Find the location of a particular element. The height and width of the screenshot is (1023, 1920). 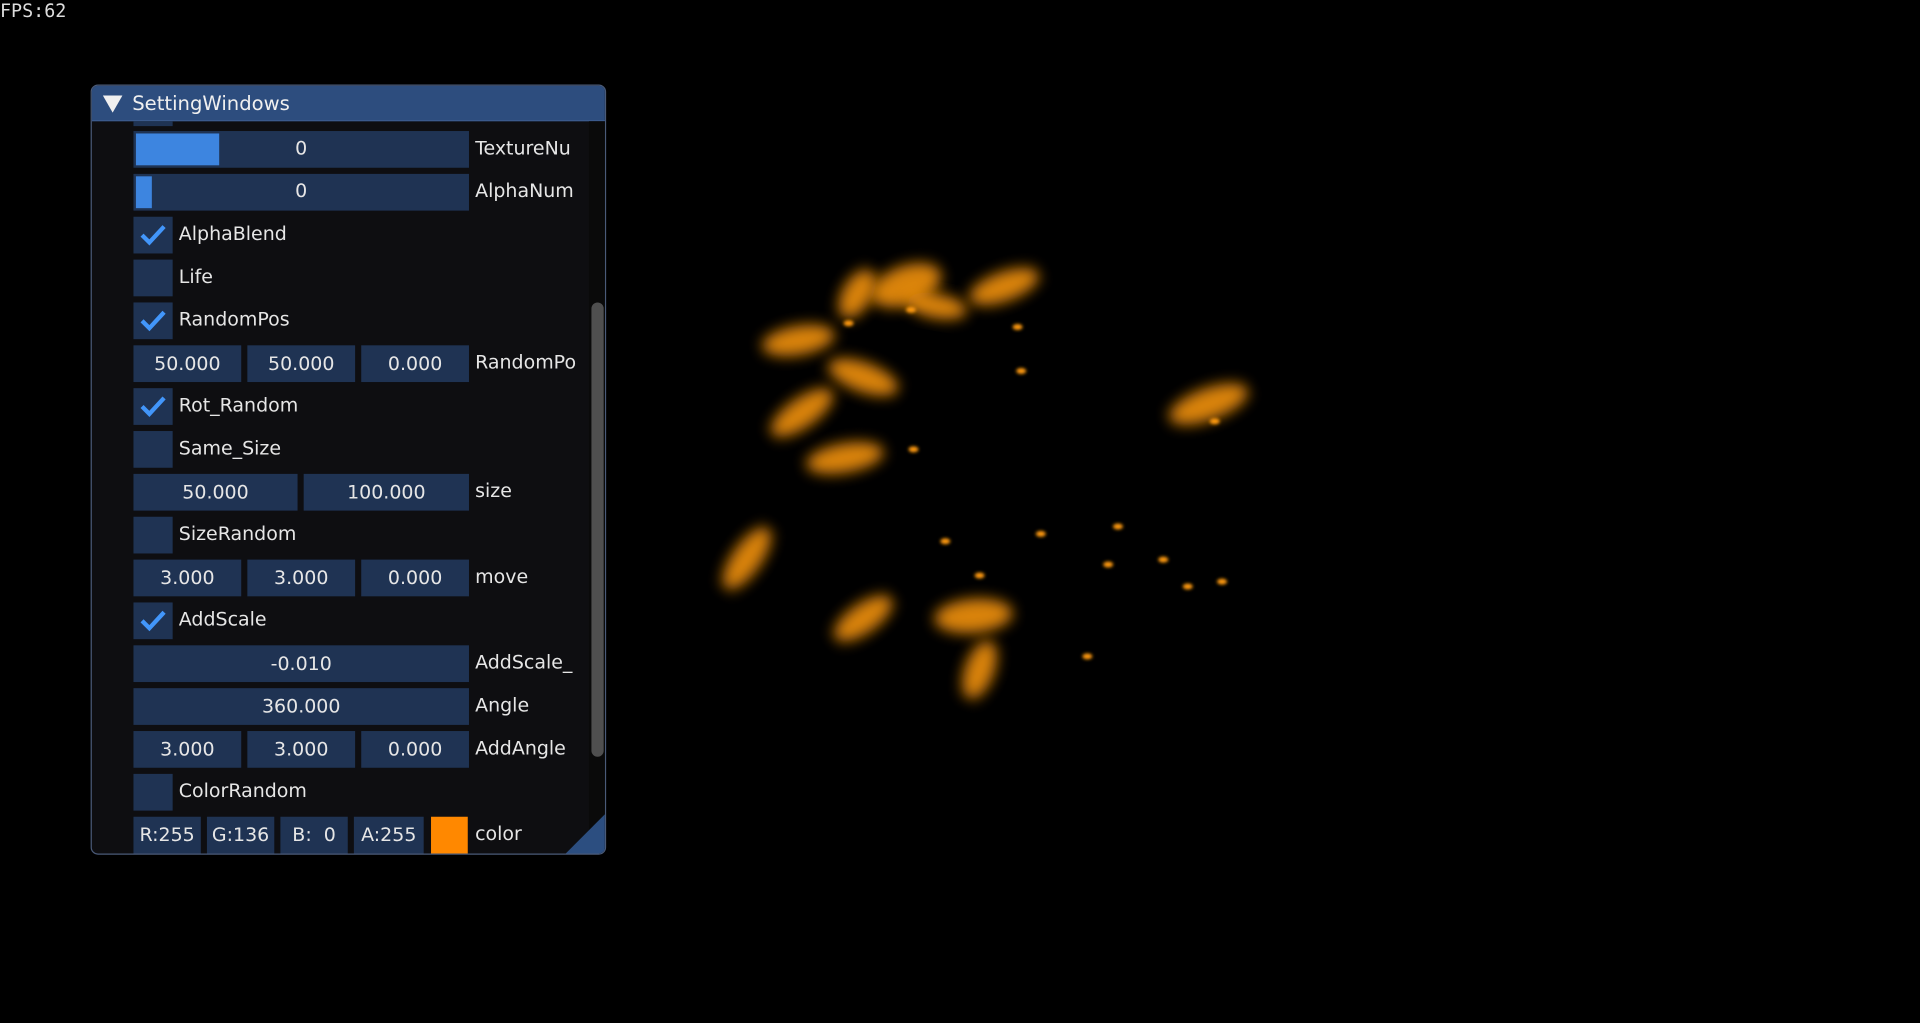

resize-grip is located at coordinates (585, 834).